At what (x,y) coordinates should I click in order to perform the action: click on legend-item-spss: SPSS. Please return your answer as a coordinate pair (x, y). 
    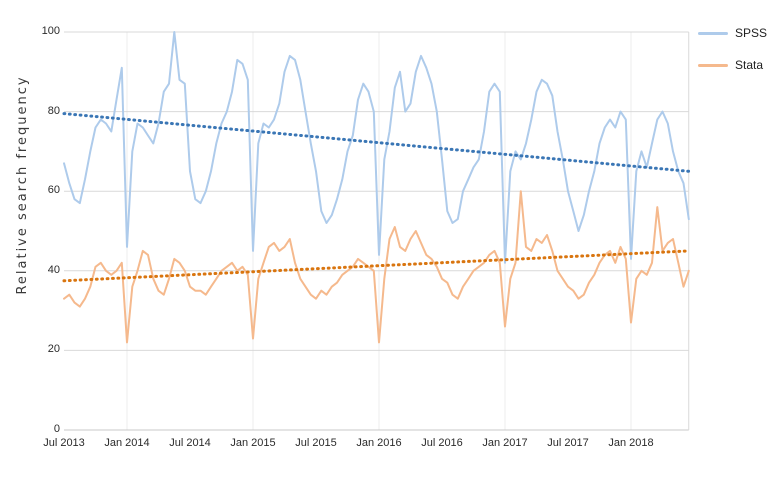
    Looking at the image, I should click on (738, 33).